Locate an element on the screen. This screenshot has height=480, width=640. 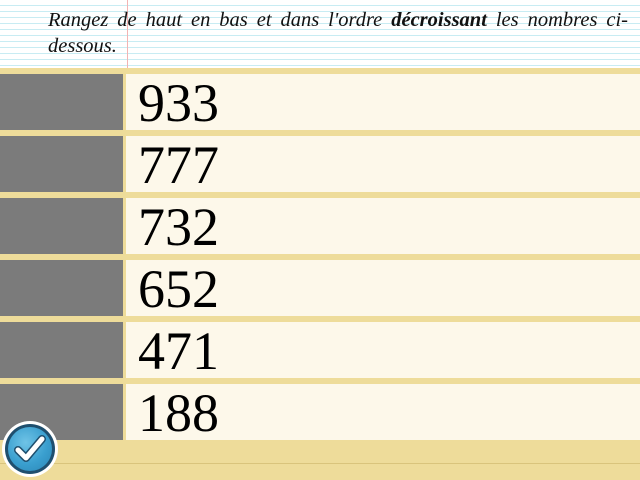
validate-button is located at coordinates (30, 449).